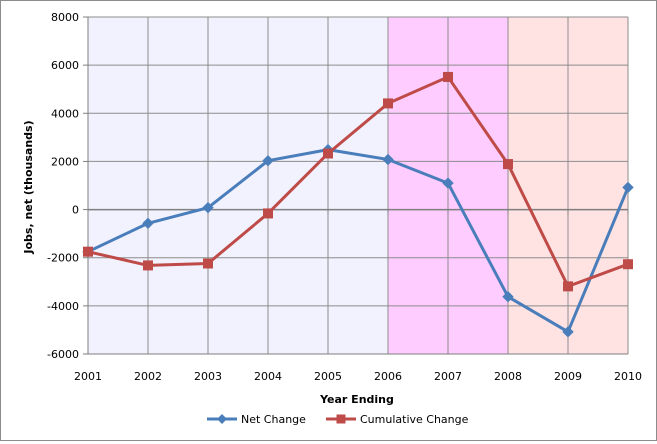 The image size is (657, 444). I want to click on legend-item-0: Net Change, so click(256, 419).